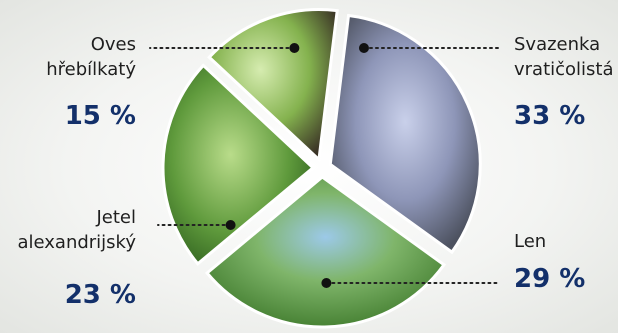  What do you see at coordinates (91, 69) in the screenshot?
I see `slice-label-oves-line2: hřebílkatý` at bounding box center [91, 69].